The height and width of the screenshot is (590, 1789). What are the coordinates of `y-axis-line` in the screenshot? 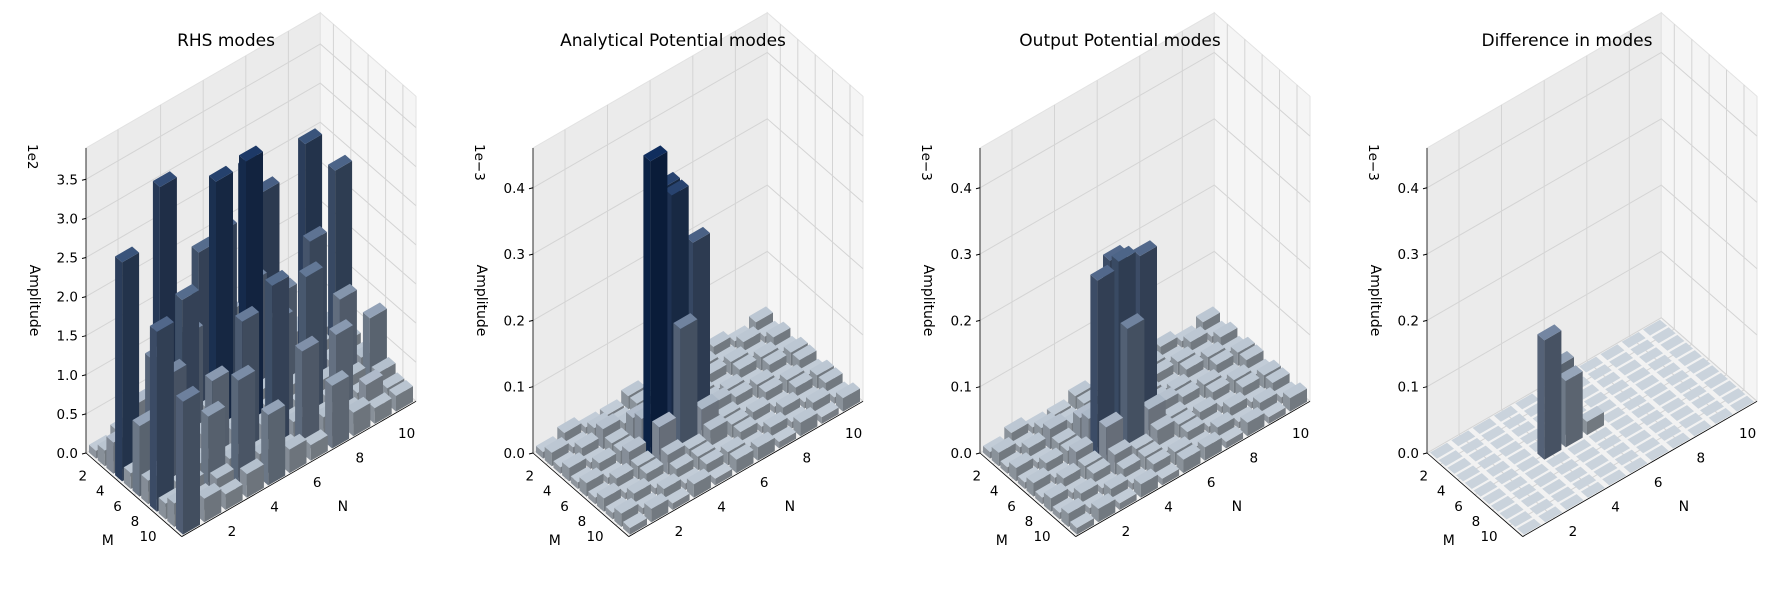 It's located at (746, 468).